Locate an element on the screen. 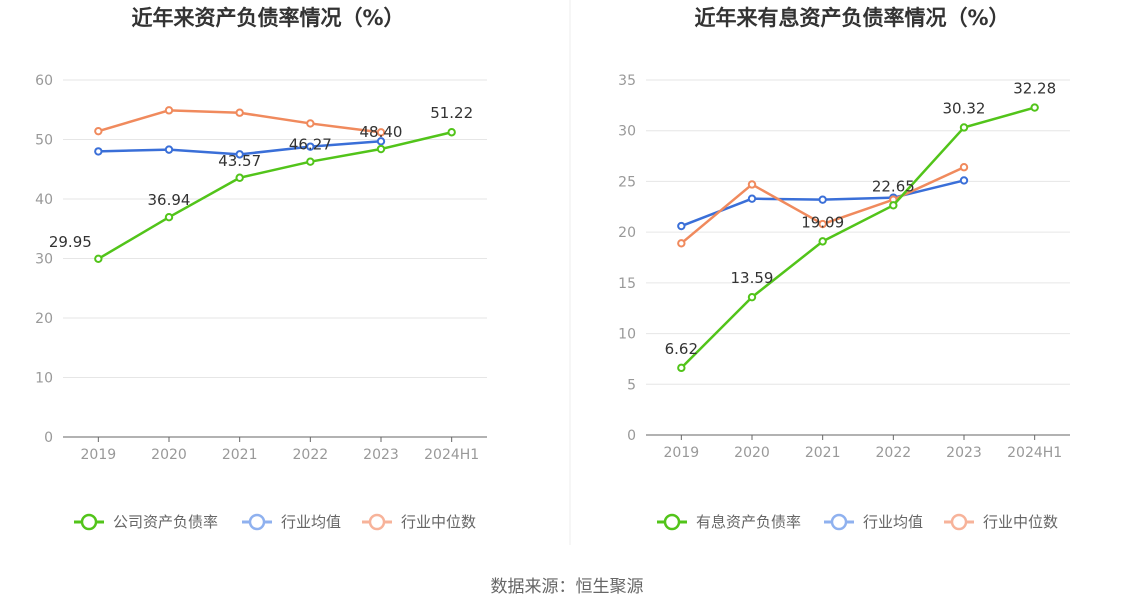 The height and width of the screenshot is (612, 1134). data-label: 19.09 is located at coordinates (822, 222).